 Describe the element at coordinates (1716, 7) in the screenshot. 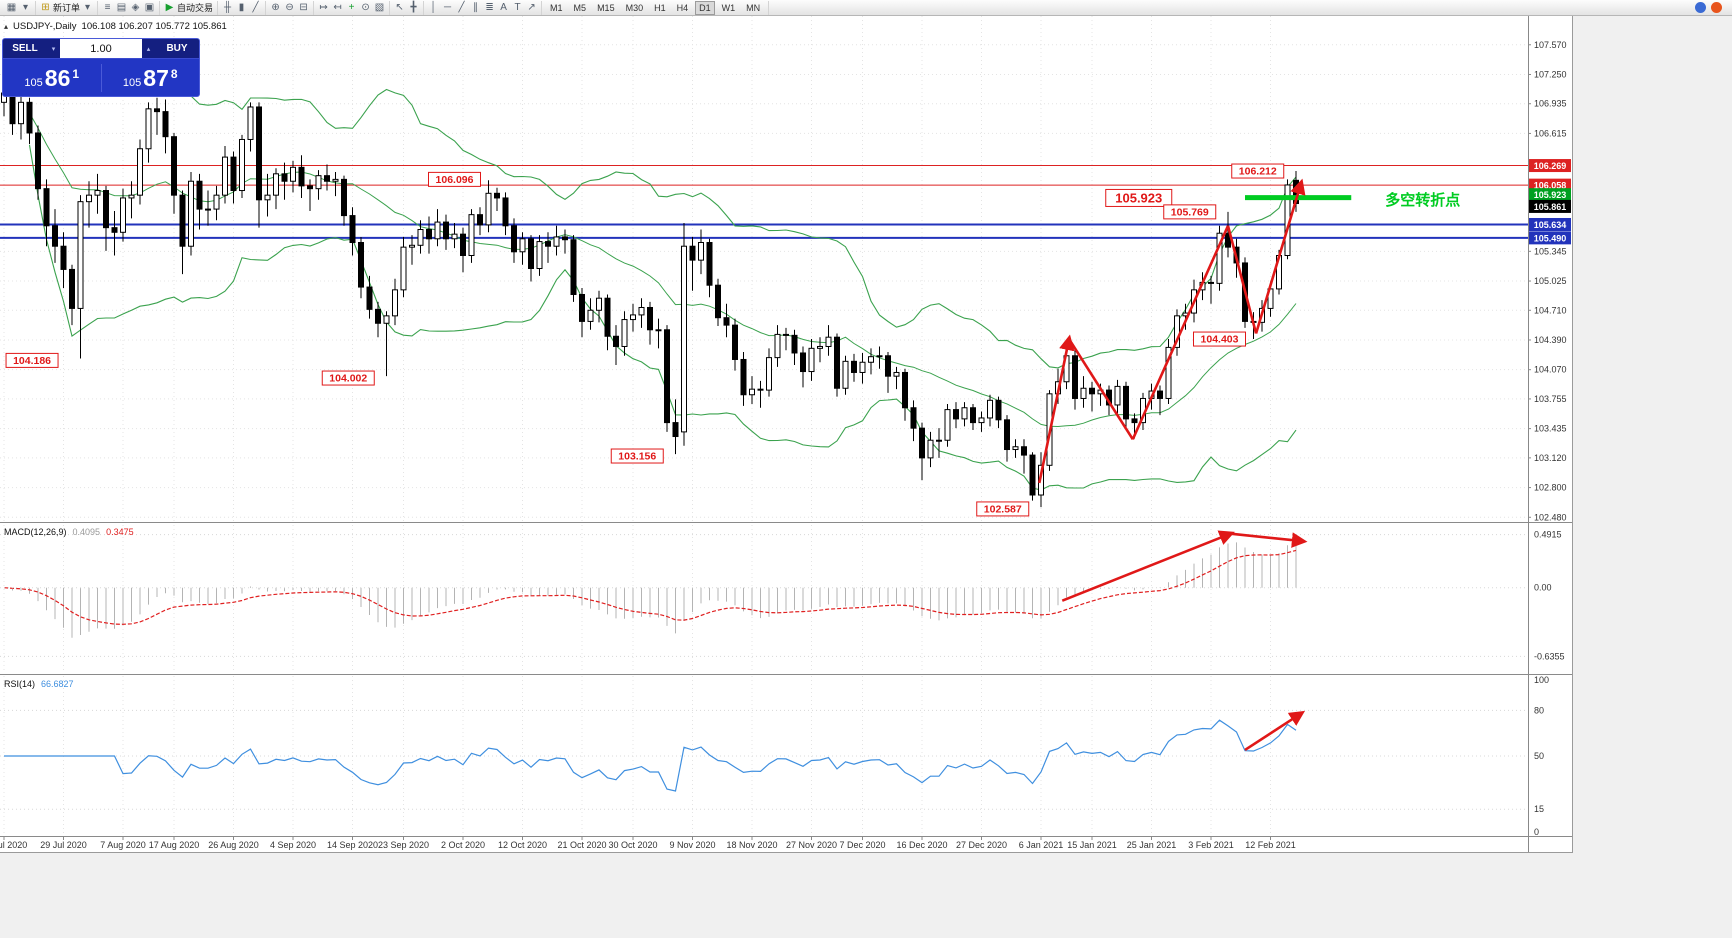

I see `metaquotes-icon` at that location.